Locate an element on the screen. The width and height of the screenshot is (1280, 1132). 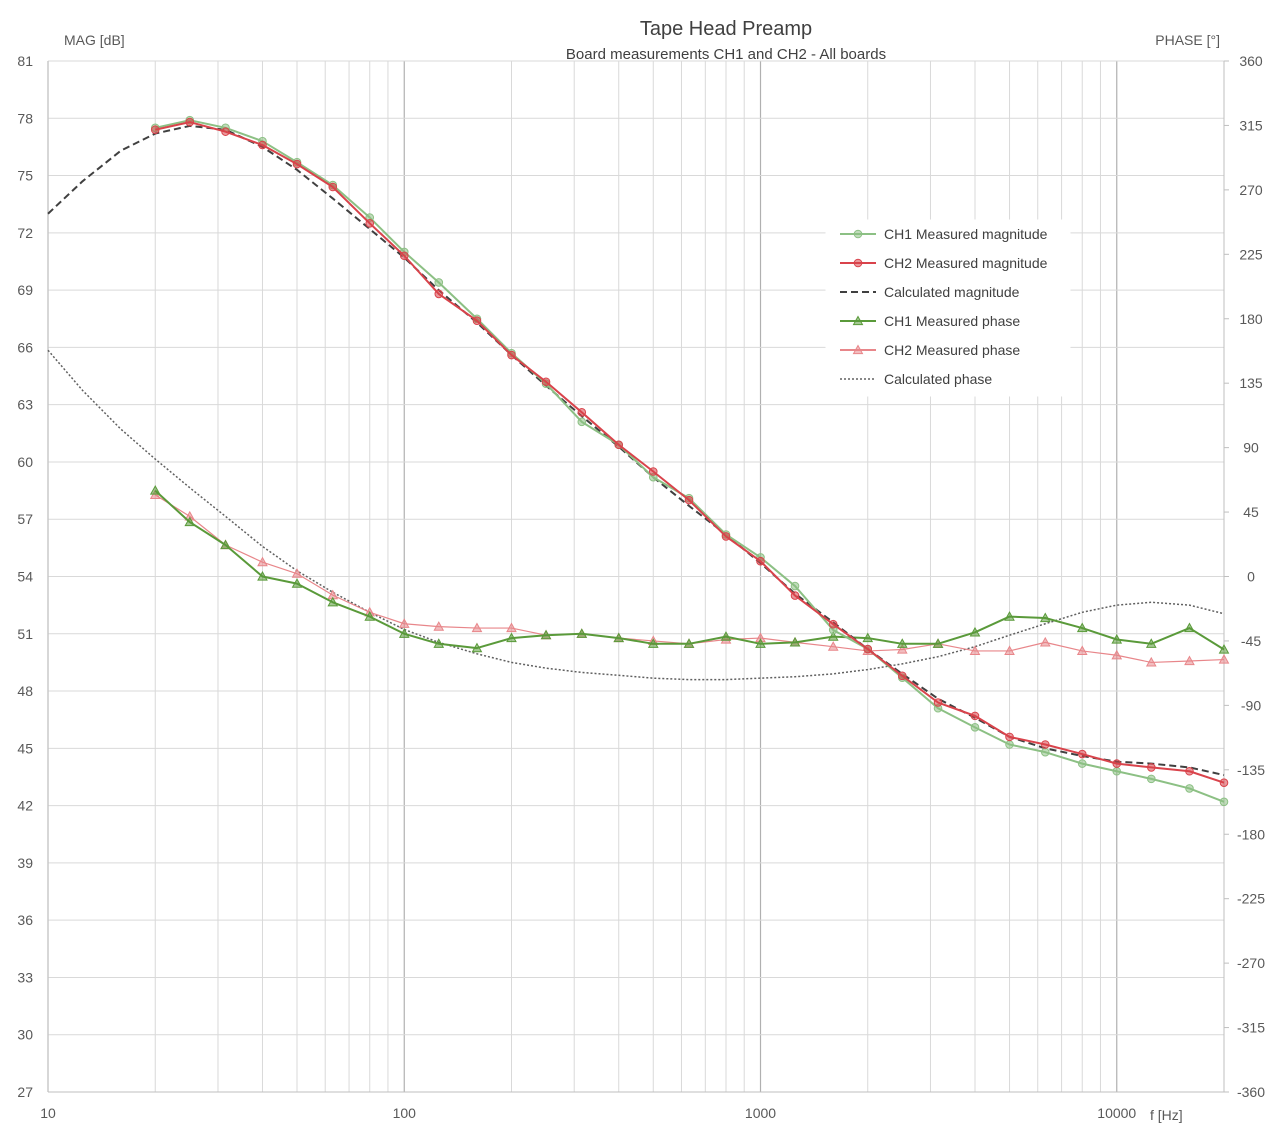
legend-item: CH2 Measured phase is located at coordinates (930, 350).